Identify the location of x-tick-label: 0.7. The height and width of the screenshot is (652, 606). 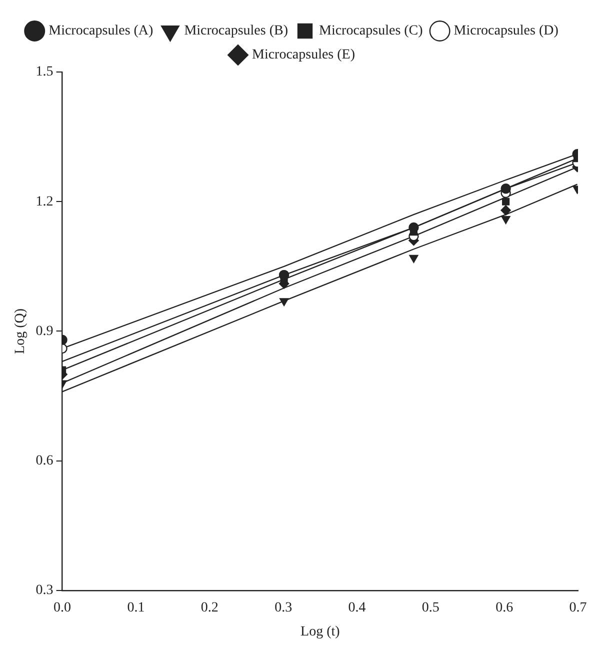
(578, 608).